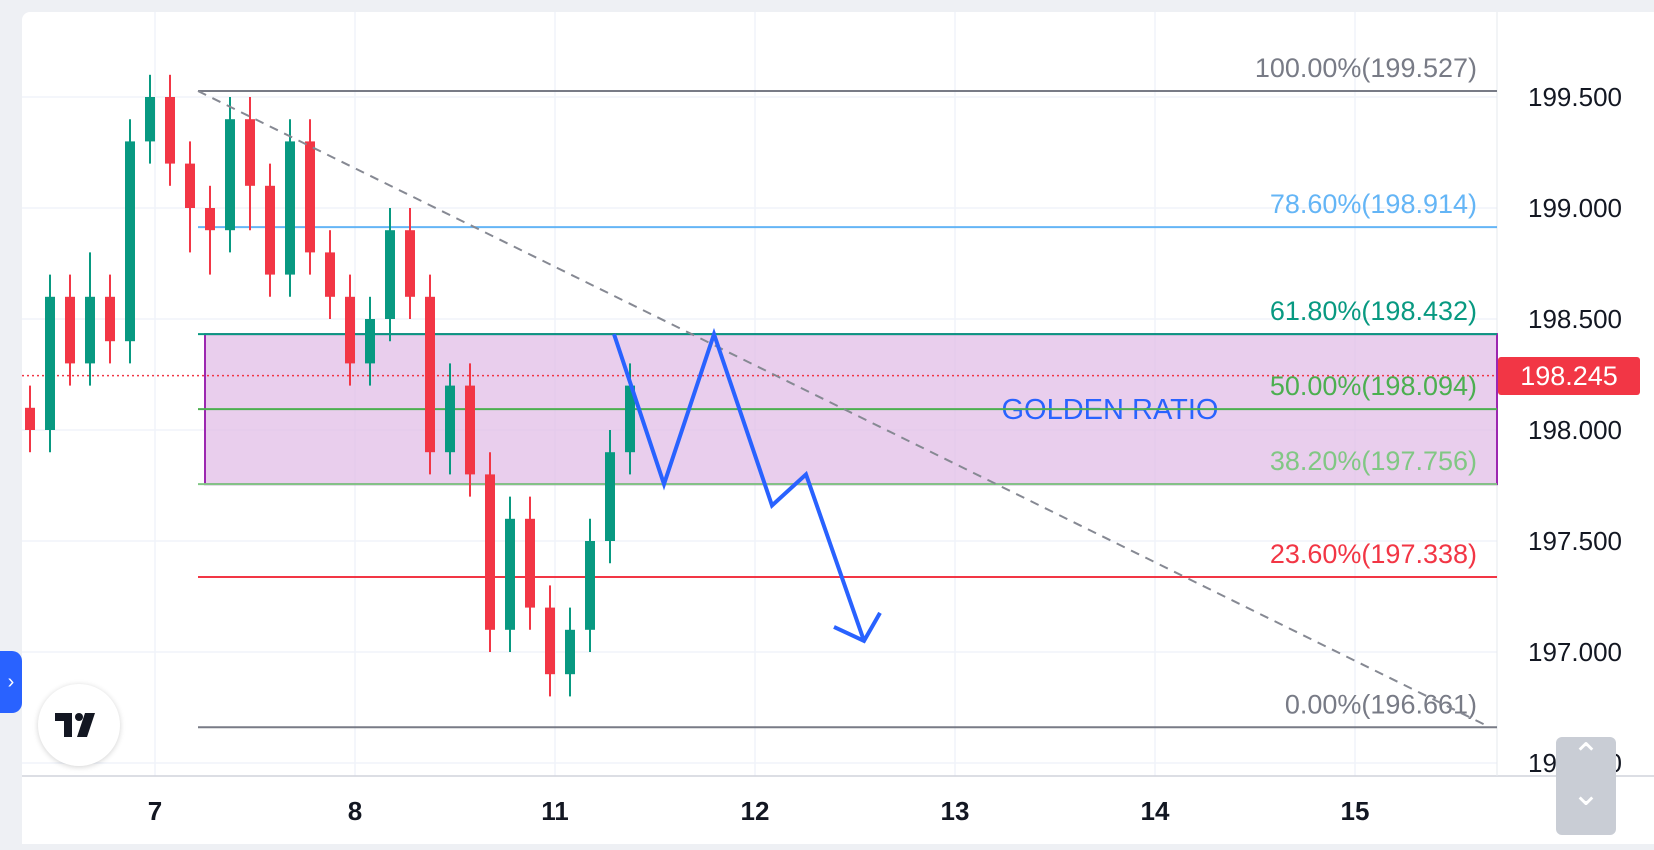 This screenshot has width=1654, height=850. What do you see at coordinates (1366, 68) in the screenshot?
I see `fib-label: 100.00%(199.527)` at bounding box center [1366, 68].